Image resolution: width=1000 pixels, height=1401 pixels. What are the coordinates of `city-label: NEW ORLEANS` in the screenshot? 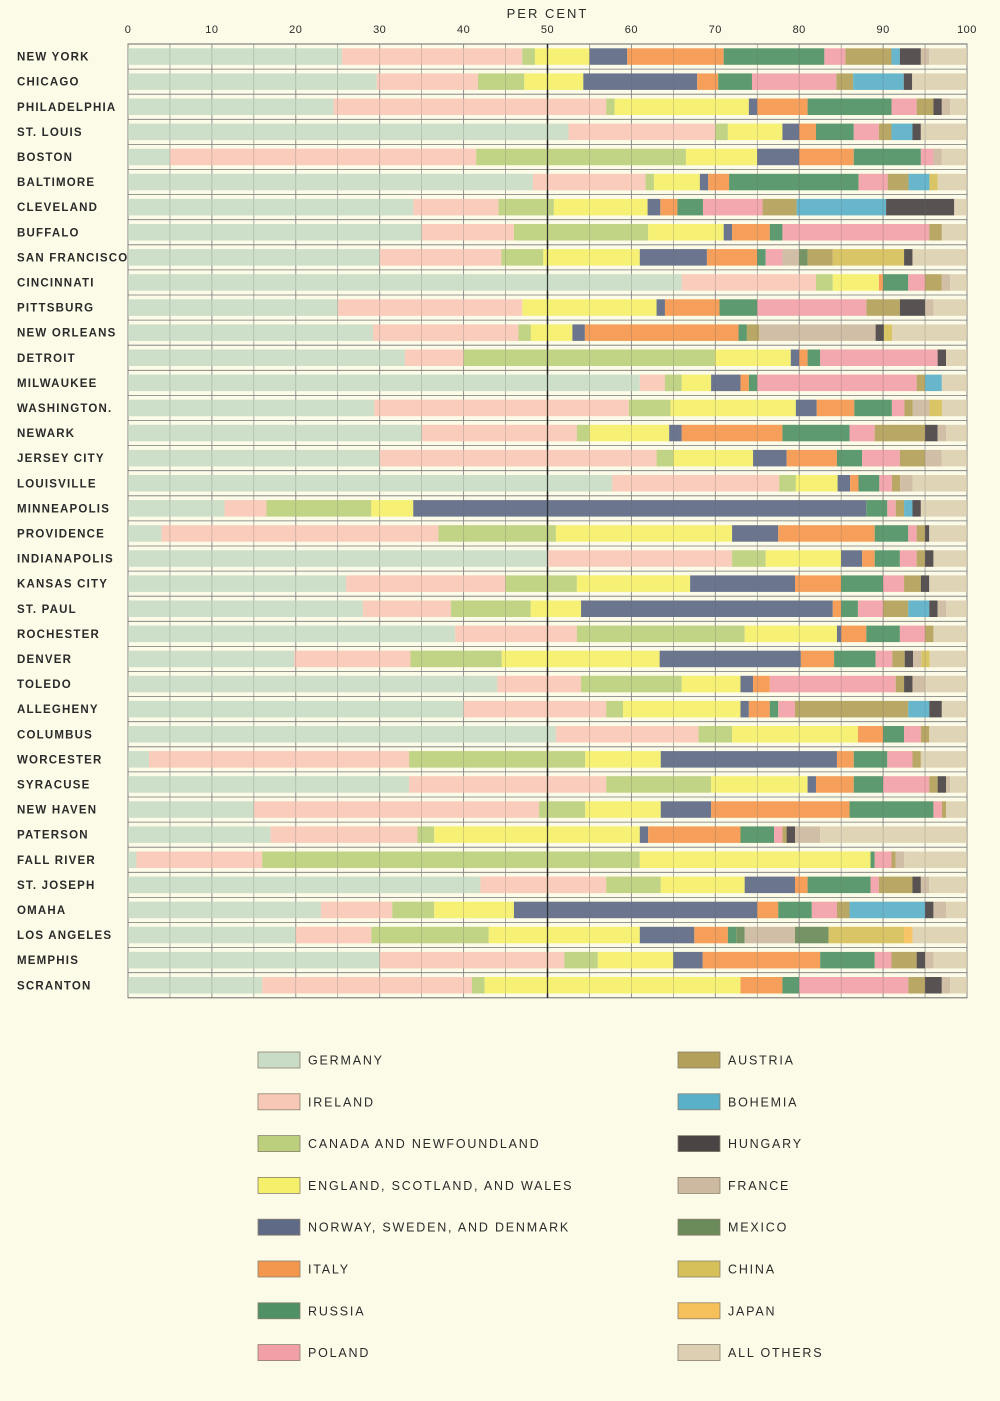 It's located at (66, 334).